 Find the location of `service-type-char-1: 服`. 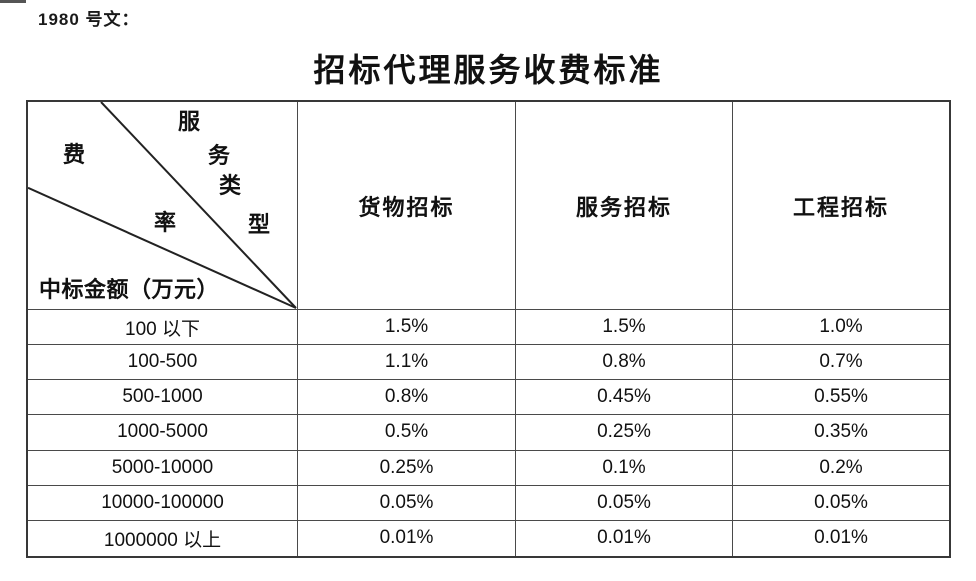

service-type-char-1: 服 is located at coordinates (189, 121).